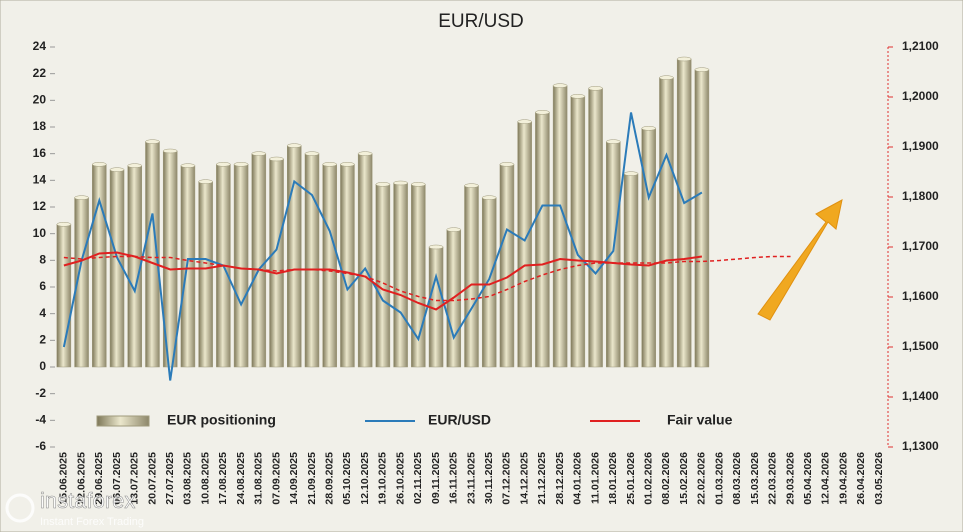 Image resolution: width=963 pixels, height=532 pixels. Describe the element at coordinates (20, 508) in the screenshot. I see `logo` at that location.